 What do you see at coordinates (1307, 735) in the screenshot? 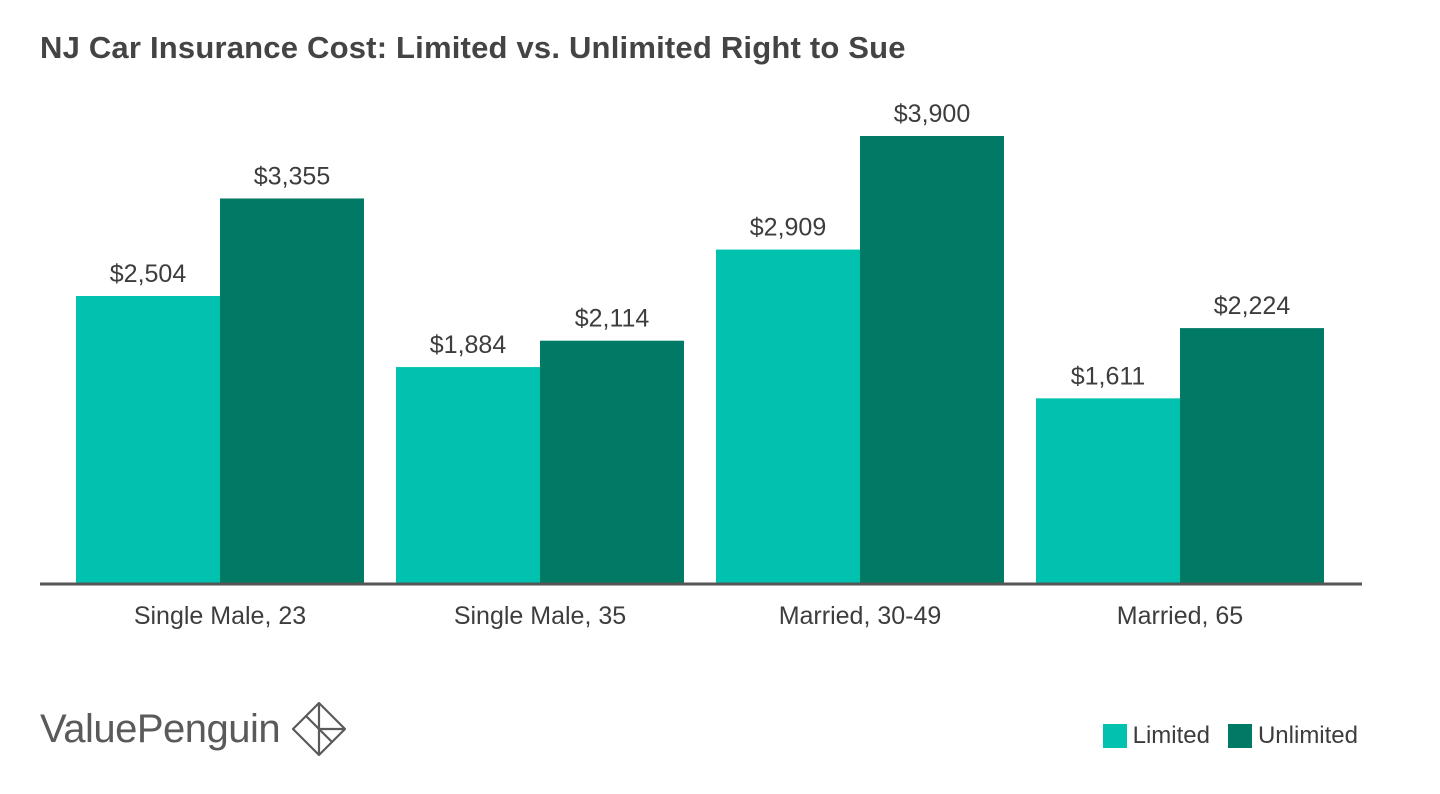
I see `legend-label-unlimited: Unlimited` at bounding box center [1307, 735].